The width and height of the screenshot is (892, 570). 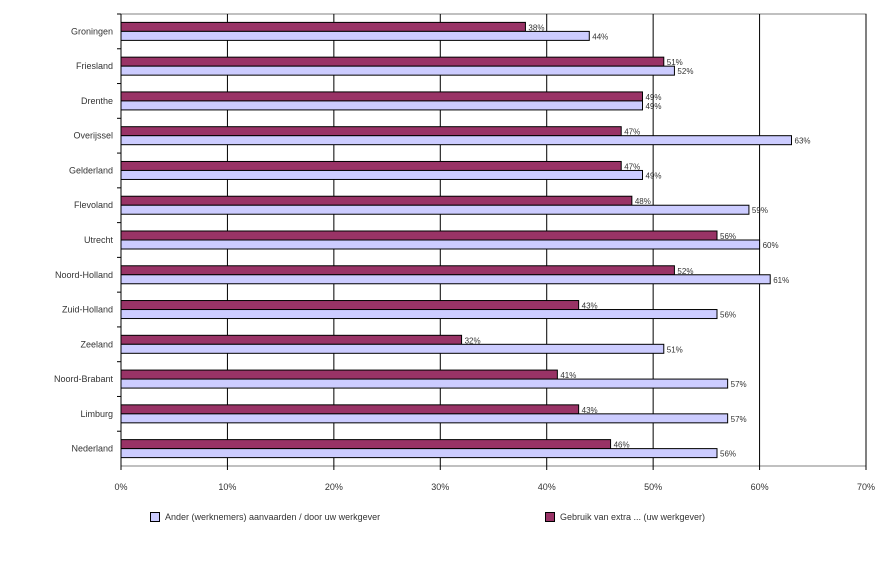 What do you see at coordinates (653, 487) in the screenshot?
I see `x-tick-label: 50%` at bounding box center [653, 487].